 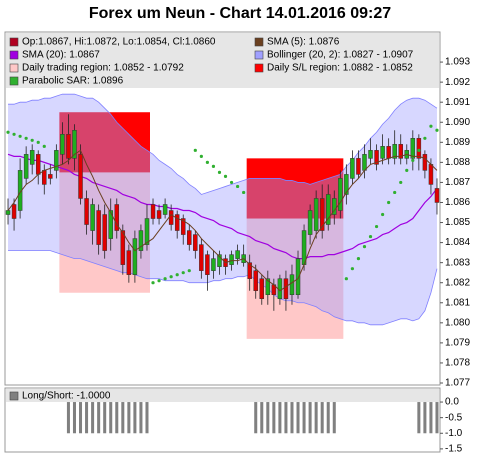 I want to click on legend-label: Daily trading region: 1.0852 - 1.0792, so click(x=103, y=68).